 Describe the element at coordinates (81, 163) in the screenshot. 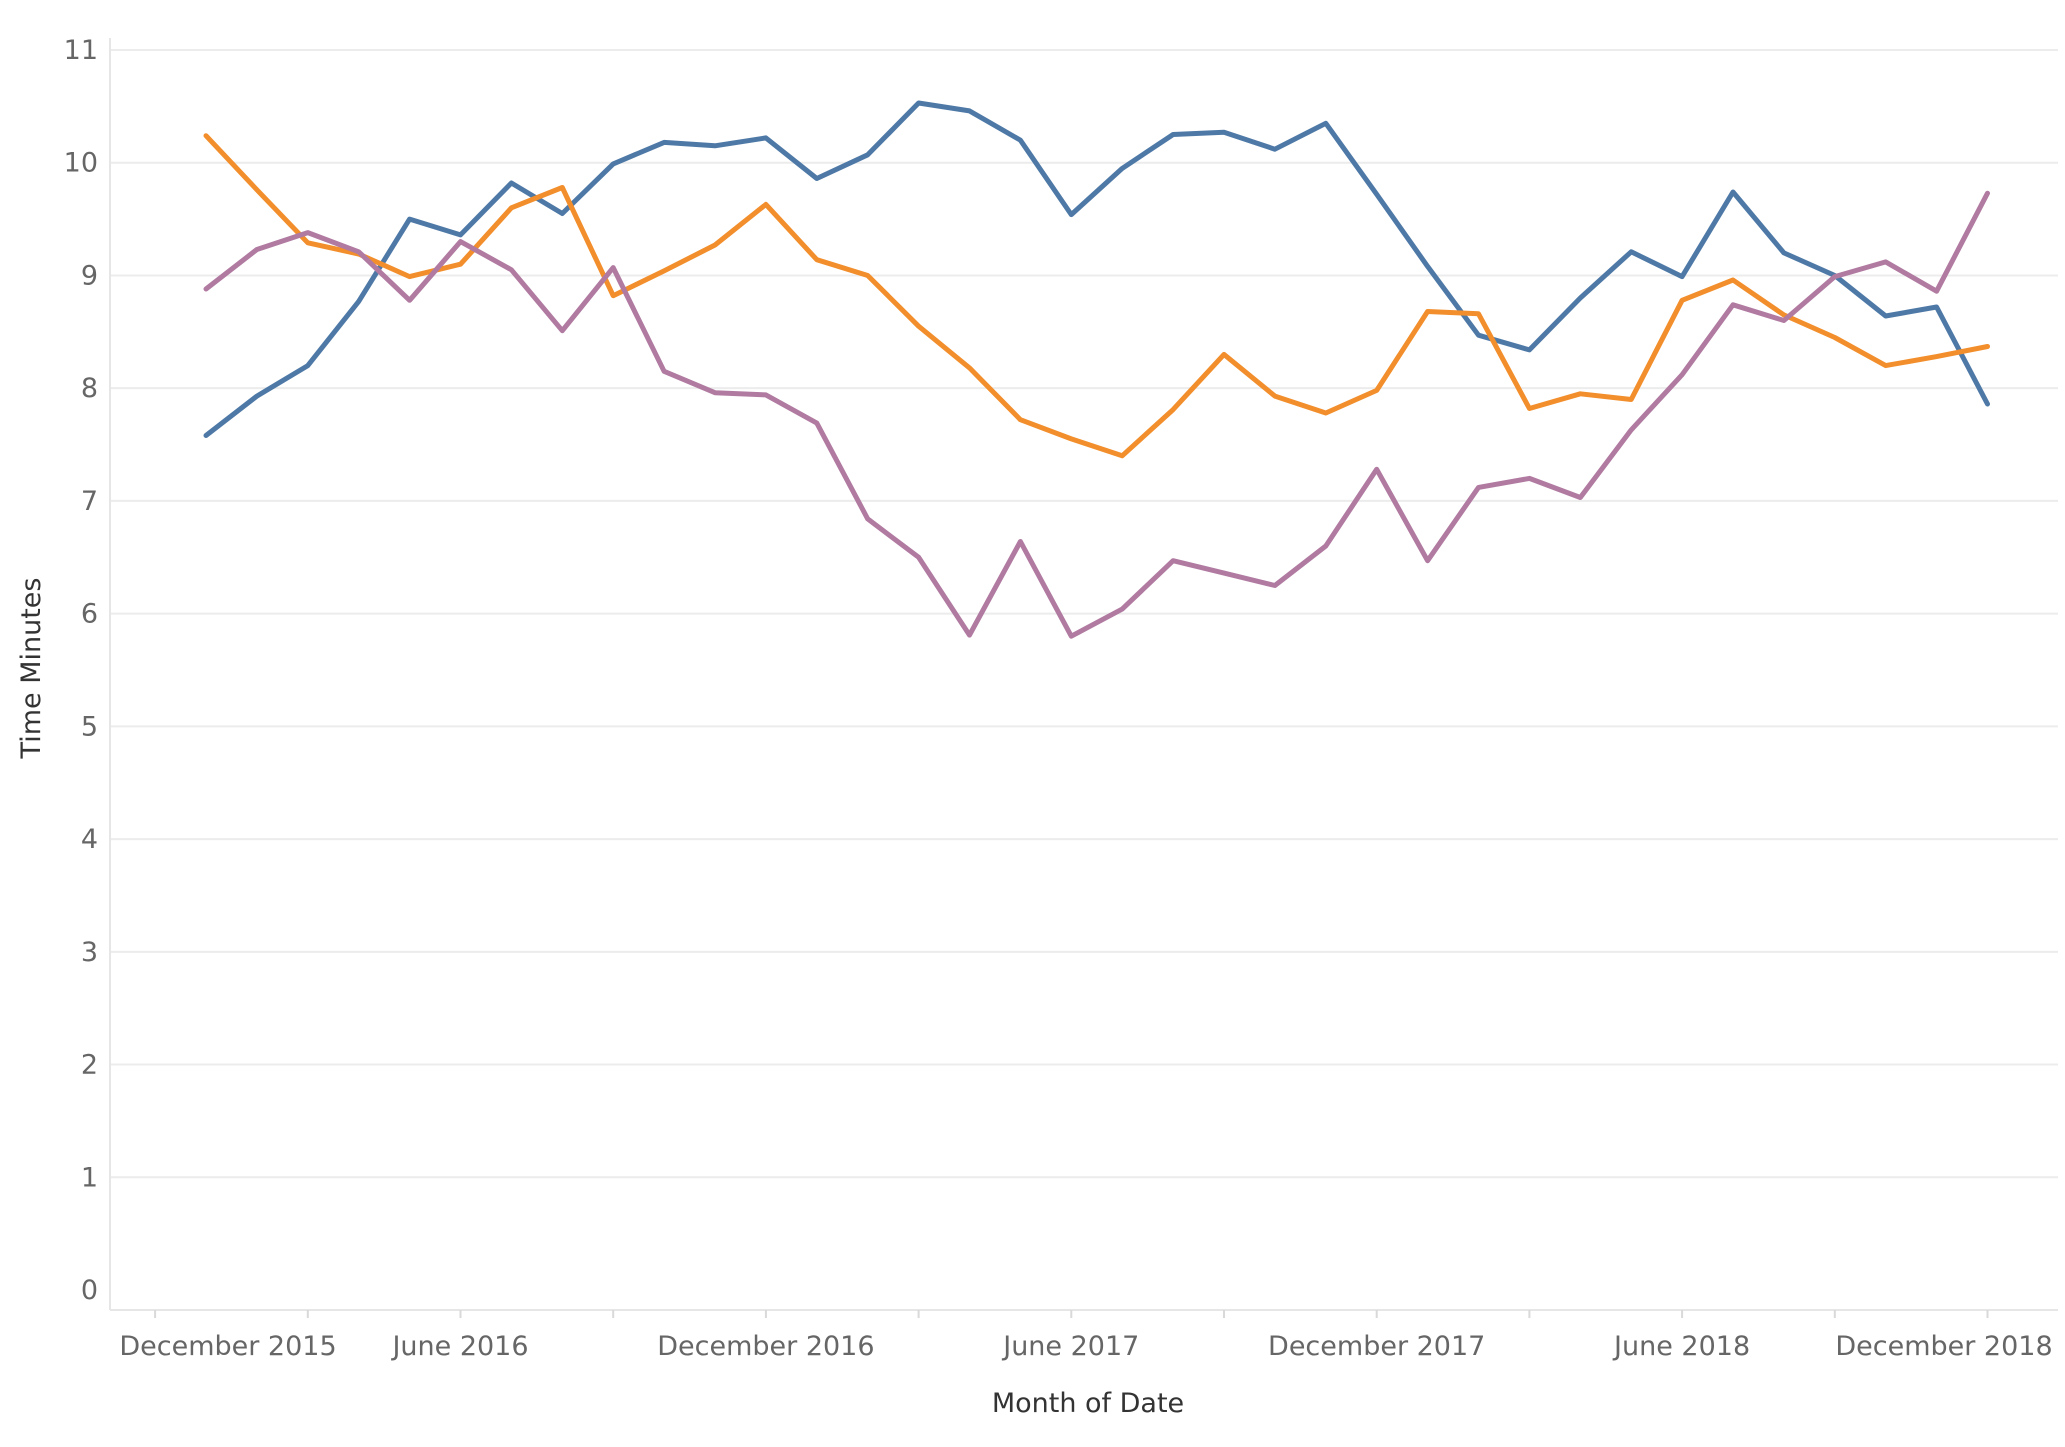

I see `y-tick-label-10: 10` at that location.